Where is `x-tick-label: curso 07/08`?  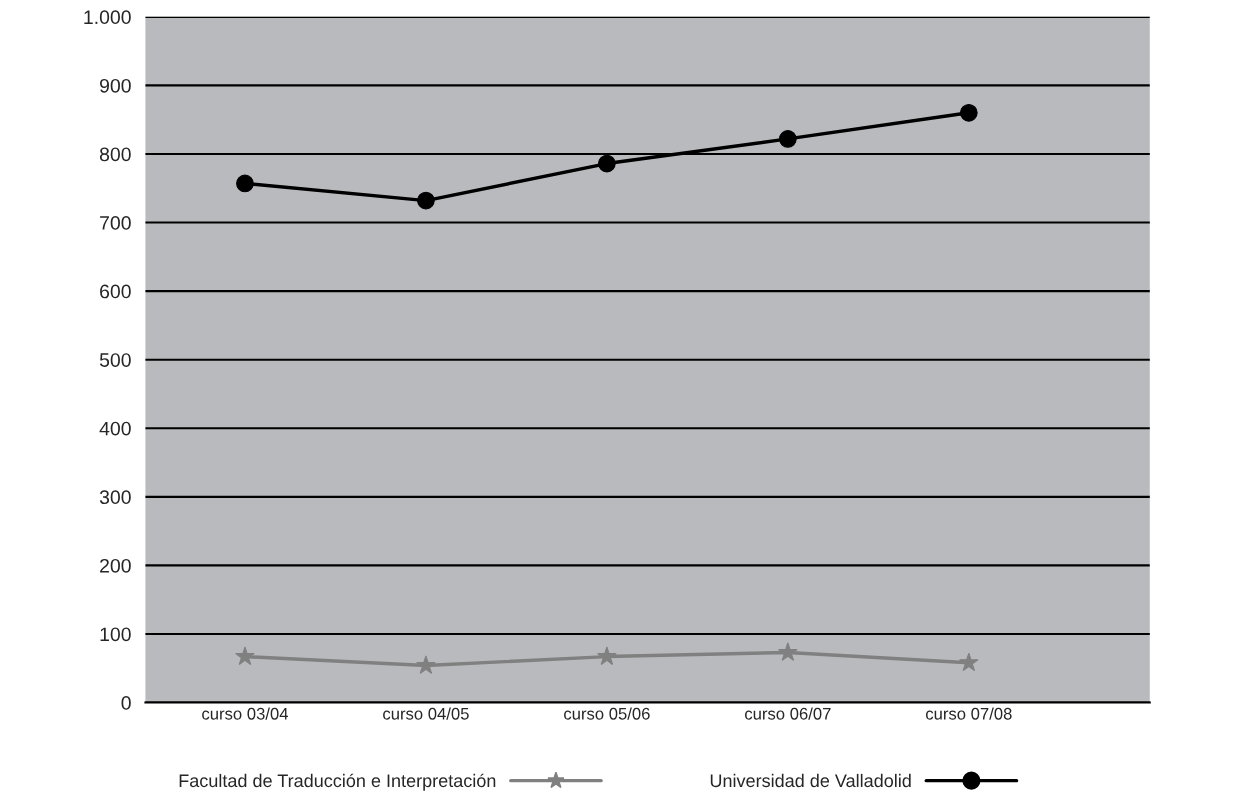
x-tick-label: curso 07/08 is located at coordinates (968, 713).